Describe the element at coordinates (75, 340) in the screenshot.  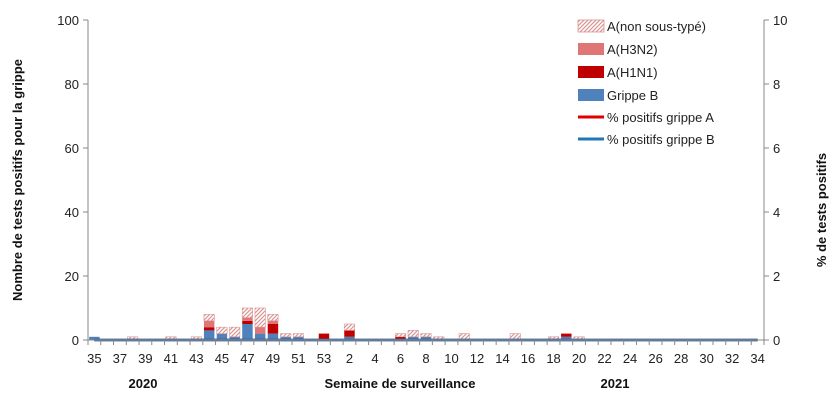
I see `y-tick-label-0: 0` at that location.